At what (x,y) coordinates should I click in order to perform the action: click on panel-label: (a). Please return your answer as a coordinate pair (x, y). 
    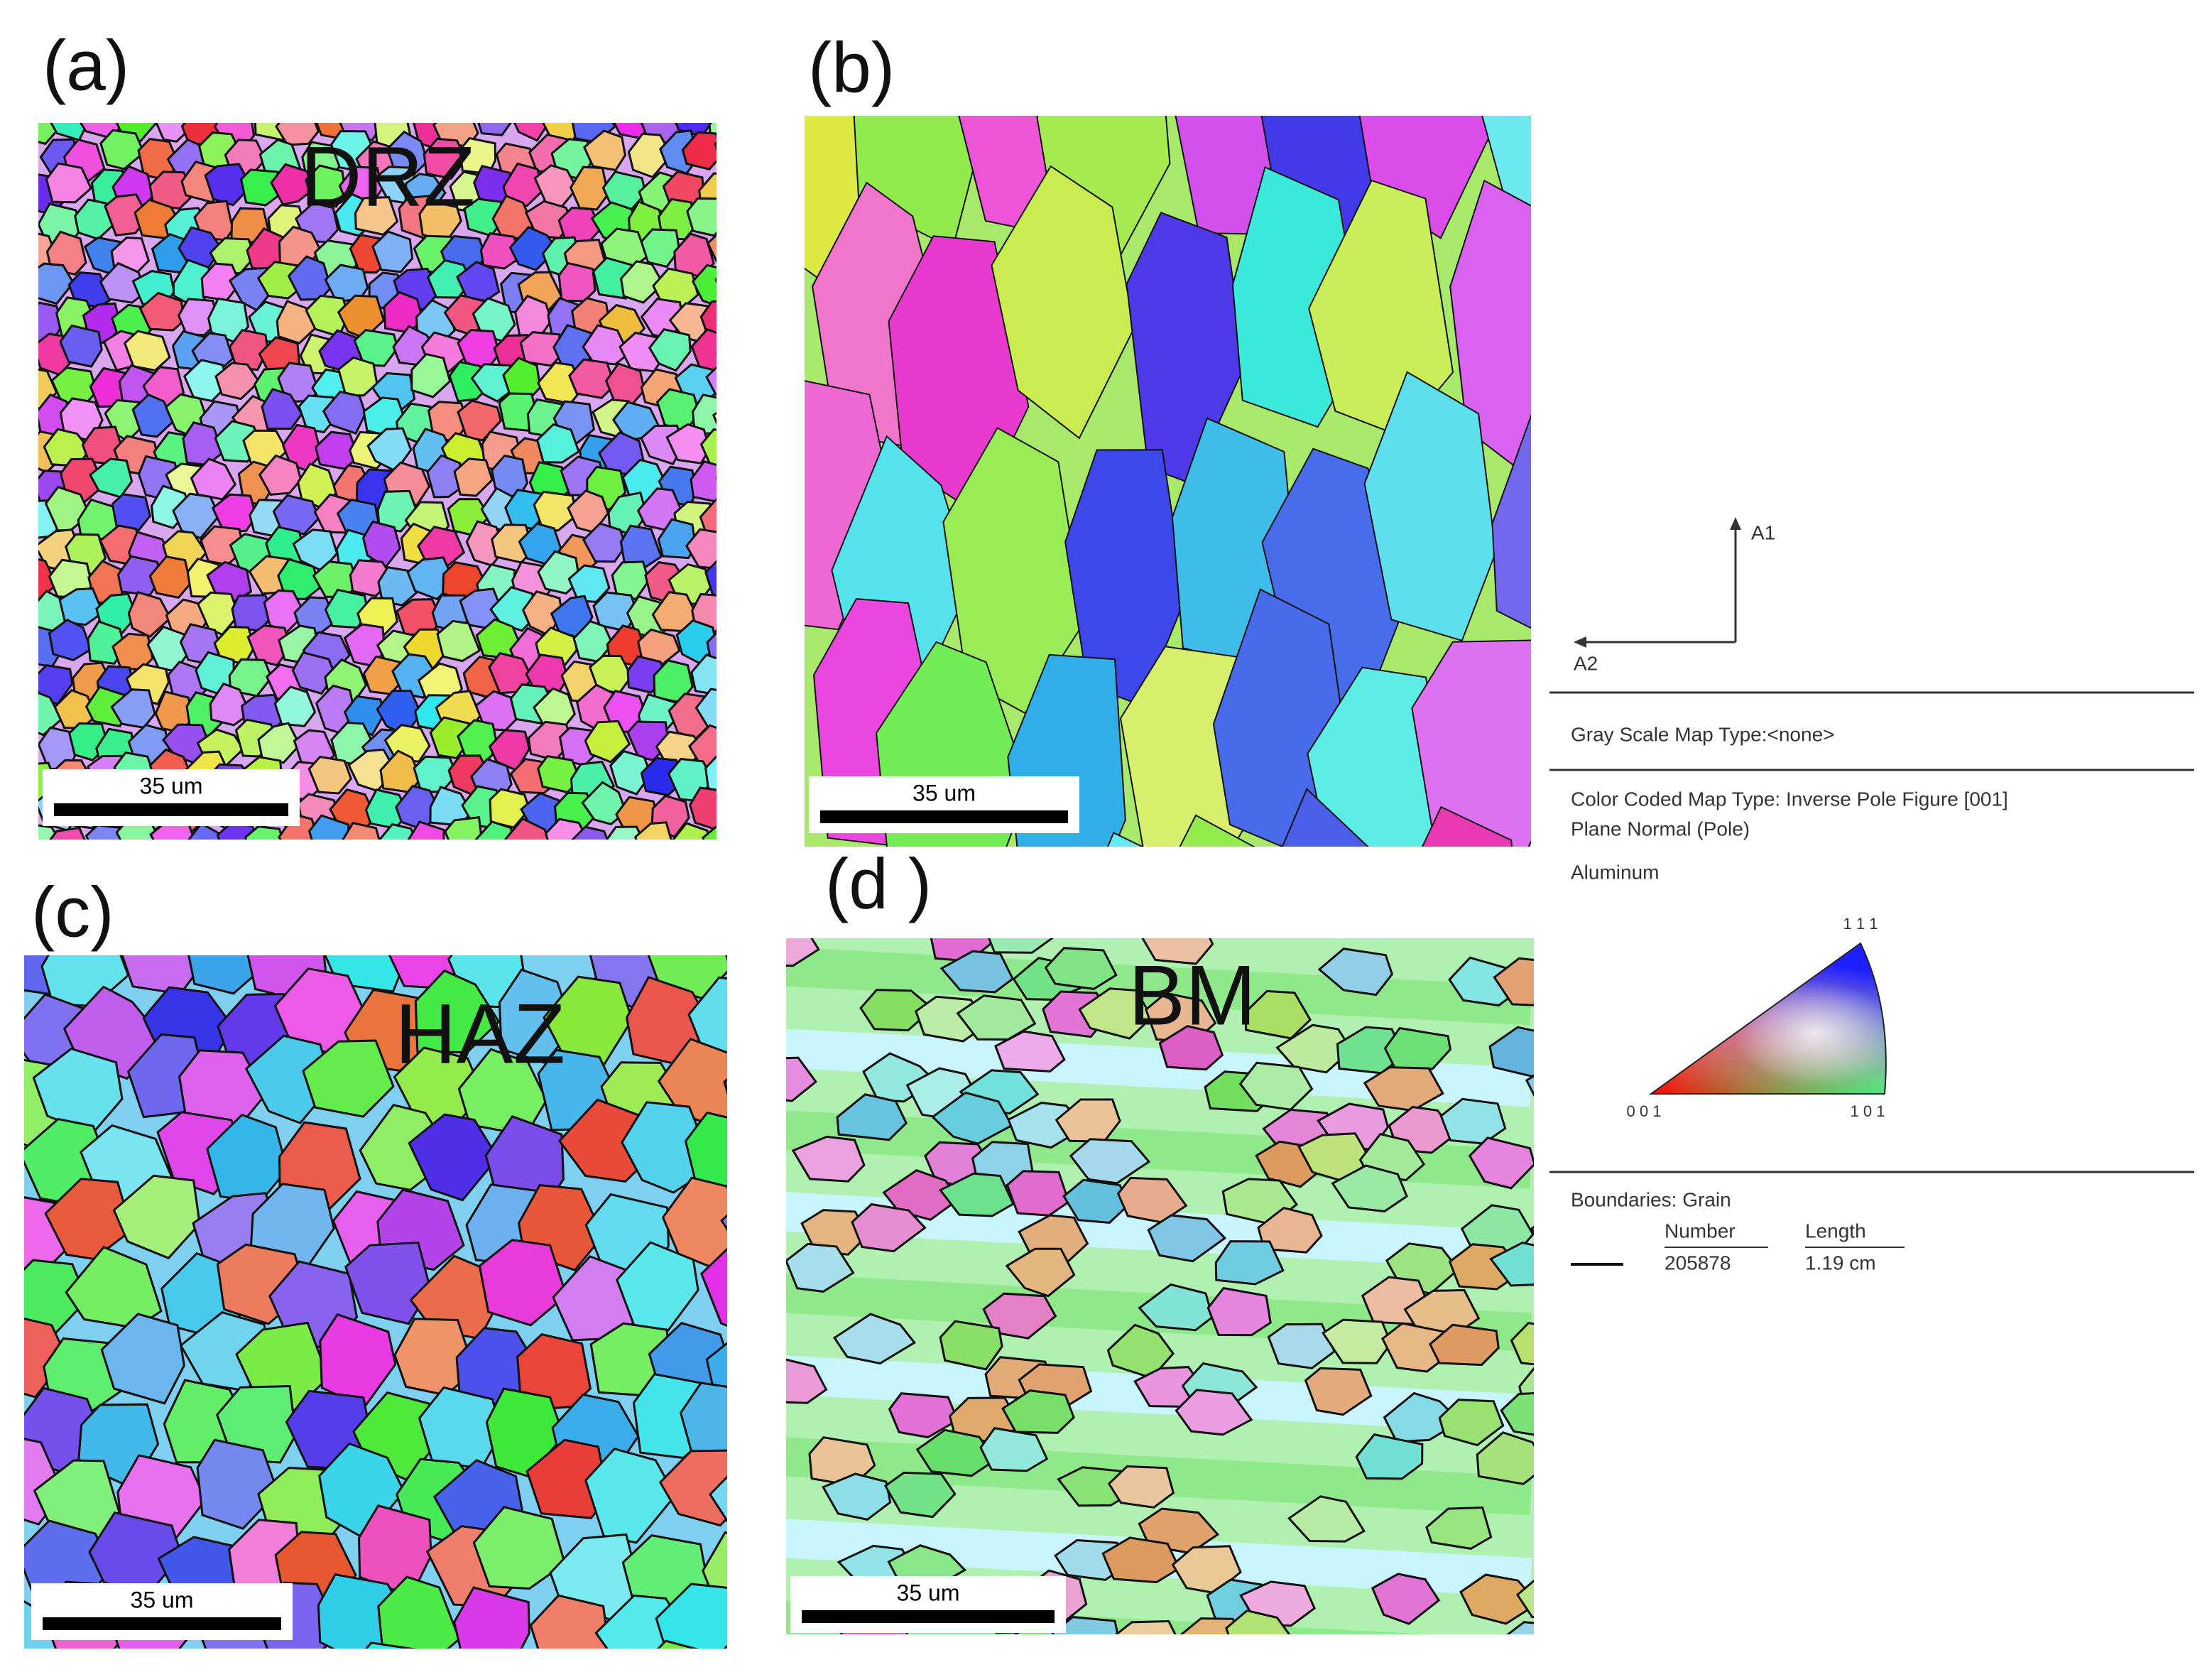
    Looking at the image, I should click on (86, 65).